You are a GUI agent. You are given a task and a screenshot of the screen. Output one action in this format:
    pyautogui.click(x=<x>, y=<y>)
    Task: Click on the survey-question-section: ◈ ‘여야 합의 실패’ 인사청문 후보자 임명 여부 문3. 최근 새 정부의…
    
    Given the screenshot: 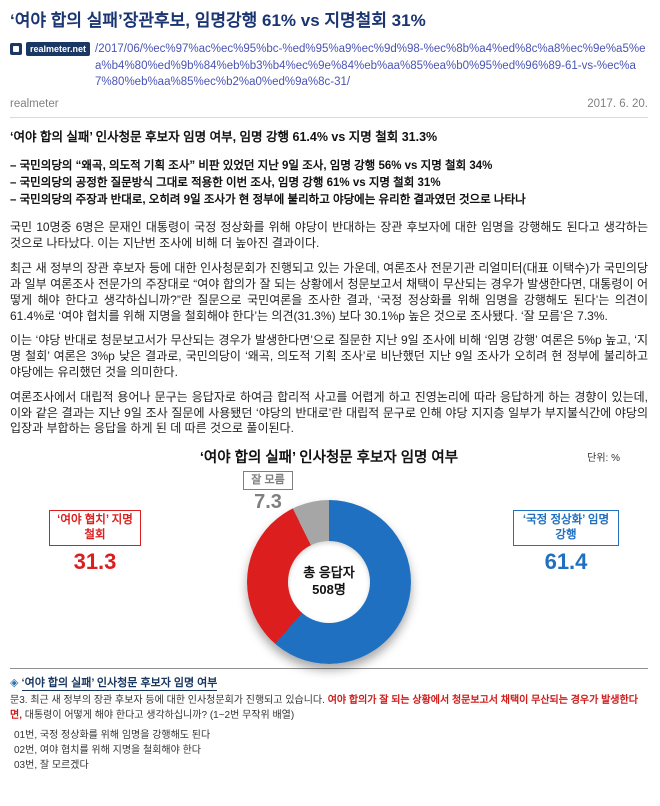 What is the action you would take?
    pyautogui.click(x=329, y=720)
    